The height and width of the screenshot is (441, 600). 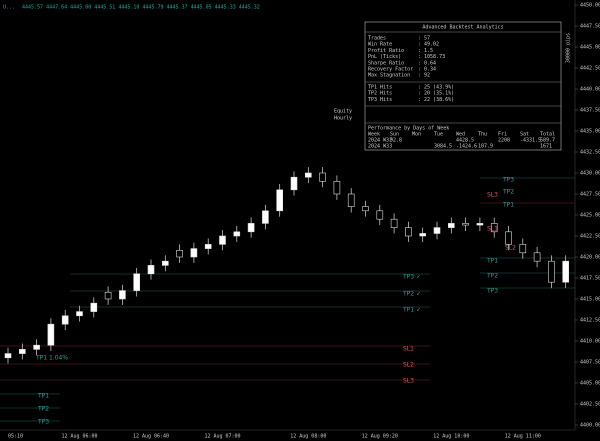 What do you see at coordinates (308, 437) in the screenshot?
I see `x-tick-label: 12 Aug 08:00` at bounding box center [308, 437].